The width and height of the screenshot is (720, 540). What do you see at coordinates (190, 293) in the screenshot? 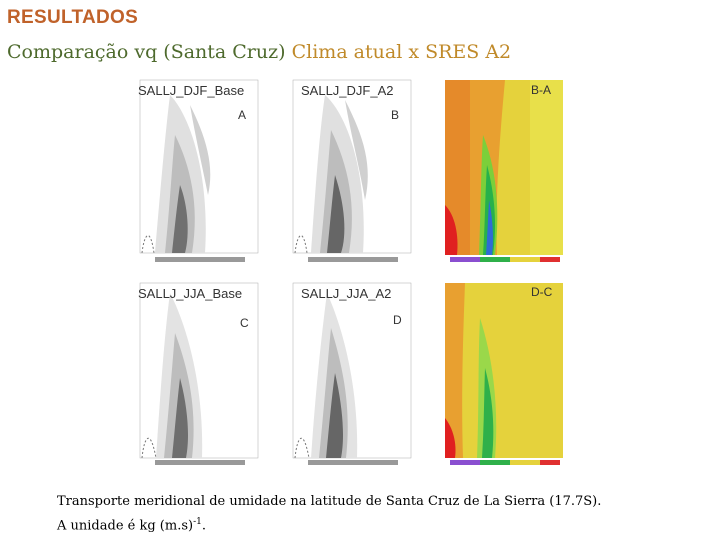
I see `panel-label: SALLJ_JJA_Base` at bounding box center [190, 293].